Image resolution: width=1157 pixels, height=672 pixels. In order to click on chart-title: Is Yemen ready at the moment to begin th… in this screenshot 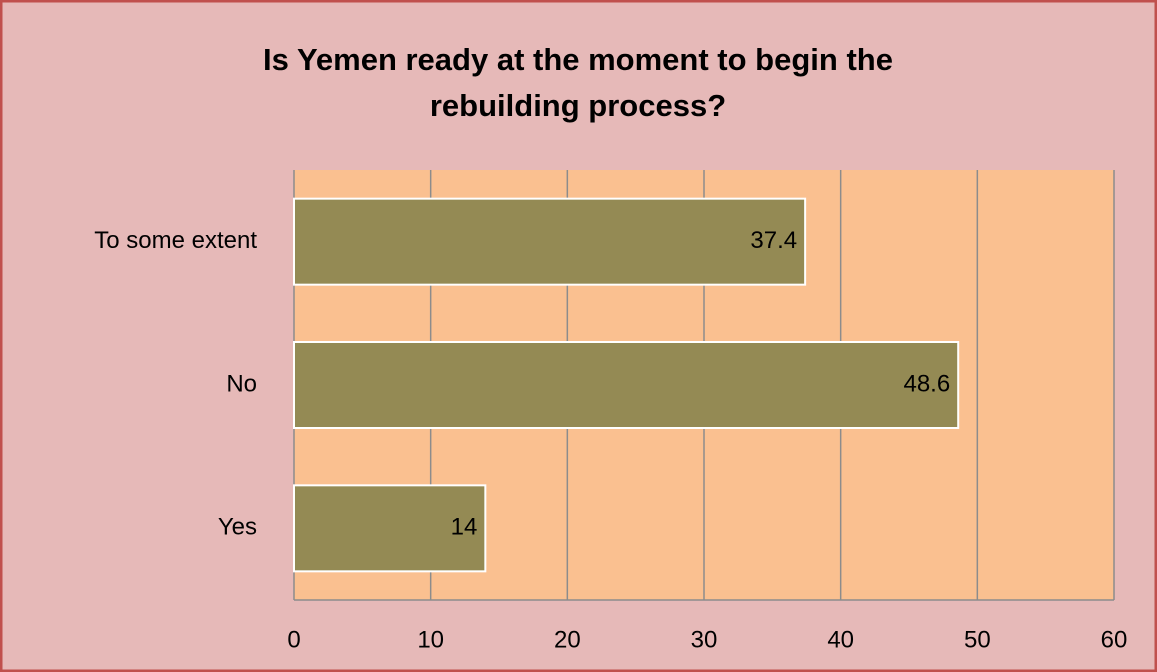, I will do `click(578, 82)`.